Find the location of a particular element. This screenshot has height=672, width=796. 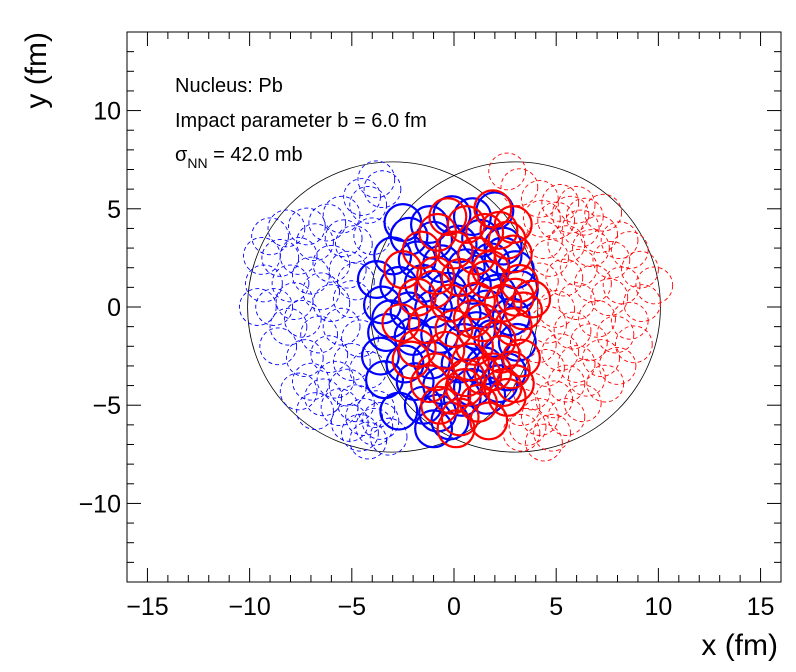

x-tick-label: −15 is located at coordinates (147, 607).